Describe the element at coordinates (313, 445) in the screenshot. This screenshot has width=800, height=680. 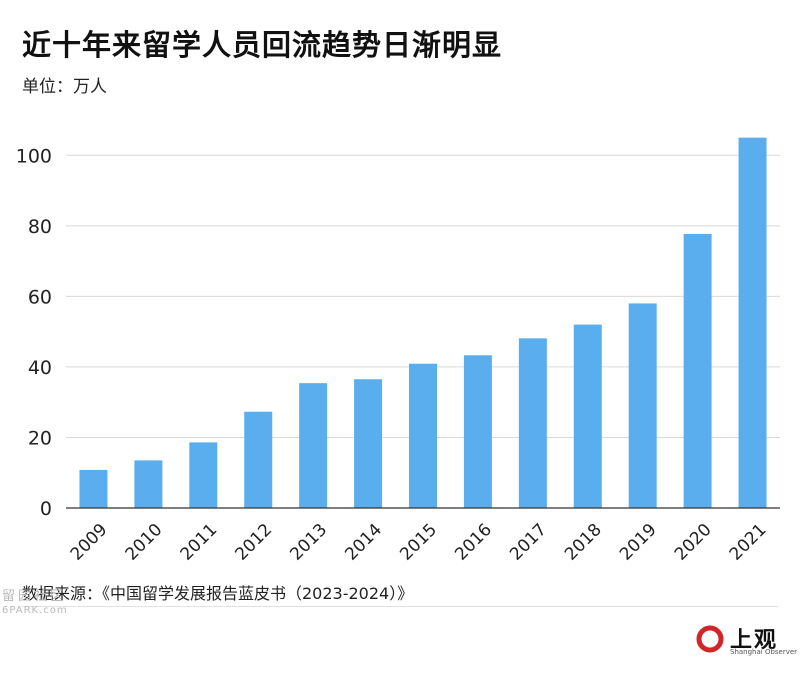
I see `bar-2013` at that location.